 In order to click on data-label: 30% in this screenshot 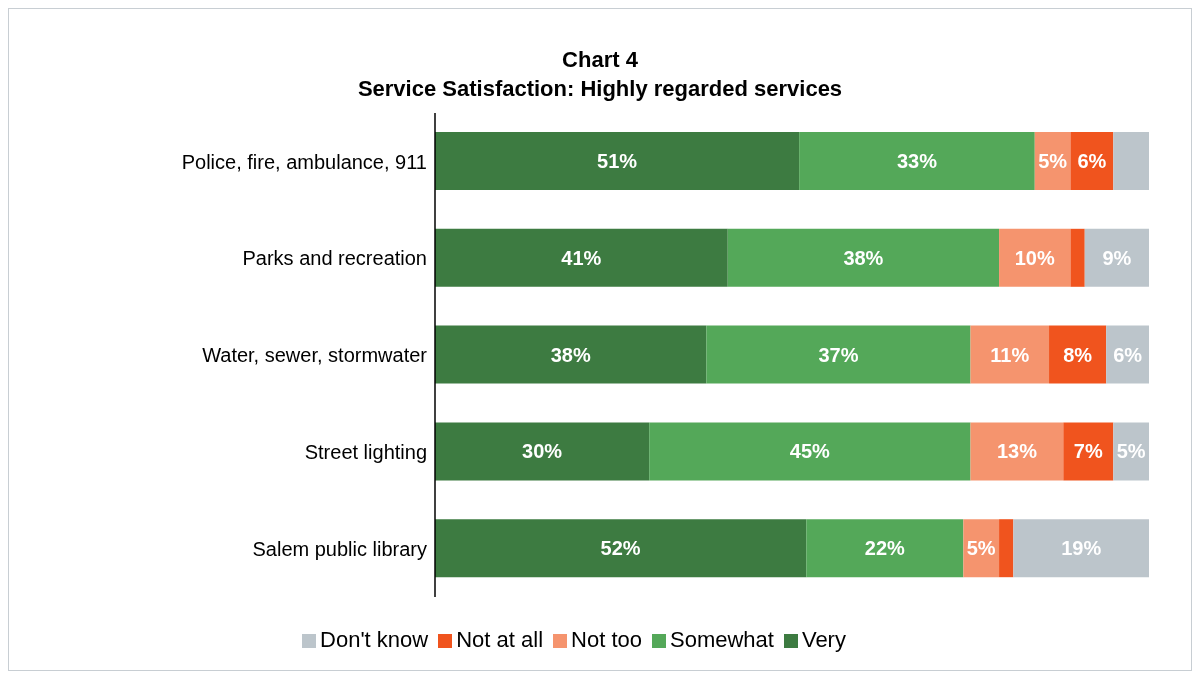, I will do `click(542, 451)`.